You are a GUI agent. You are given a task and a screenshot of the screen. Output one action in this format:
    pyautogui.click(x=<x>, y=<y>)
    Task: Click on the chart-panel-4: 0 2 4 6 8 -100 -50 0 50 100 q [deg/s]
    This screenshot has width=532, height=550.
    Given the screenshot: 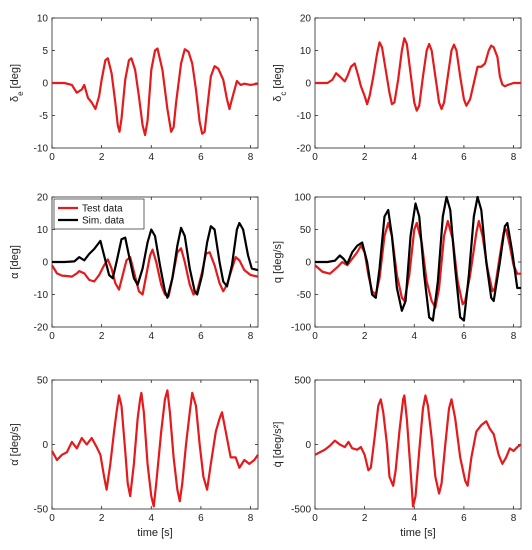 What is the action you would take?
    pyautogui.click(x=397, y=267)
    